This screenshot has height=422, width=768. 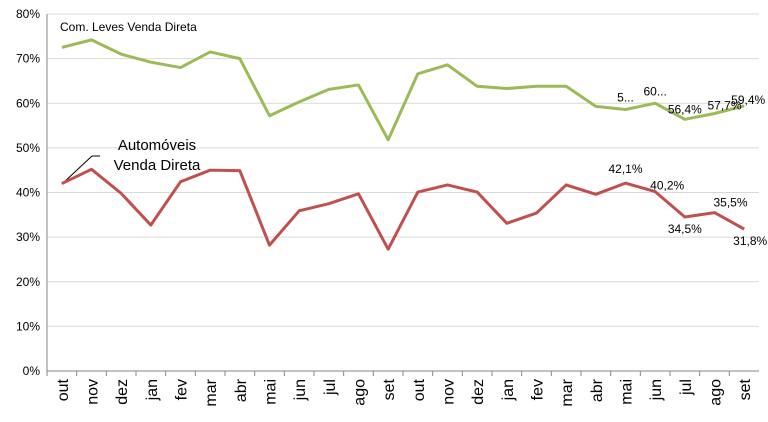 What do you see at coordinates (685, 109) in the screenshot?
I see `data-label: 56,4%` at bounding box center [685, 109].